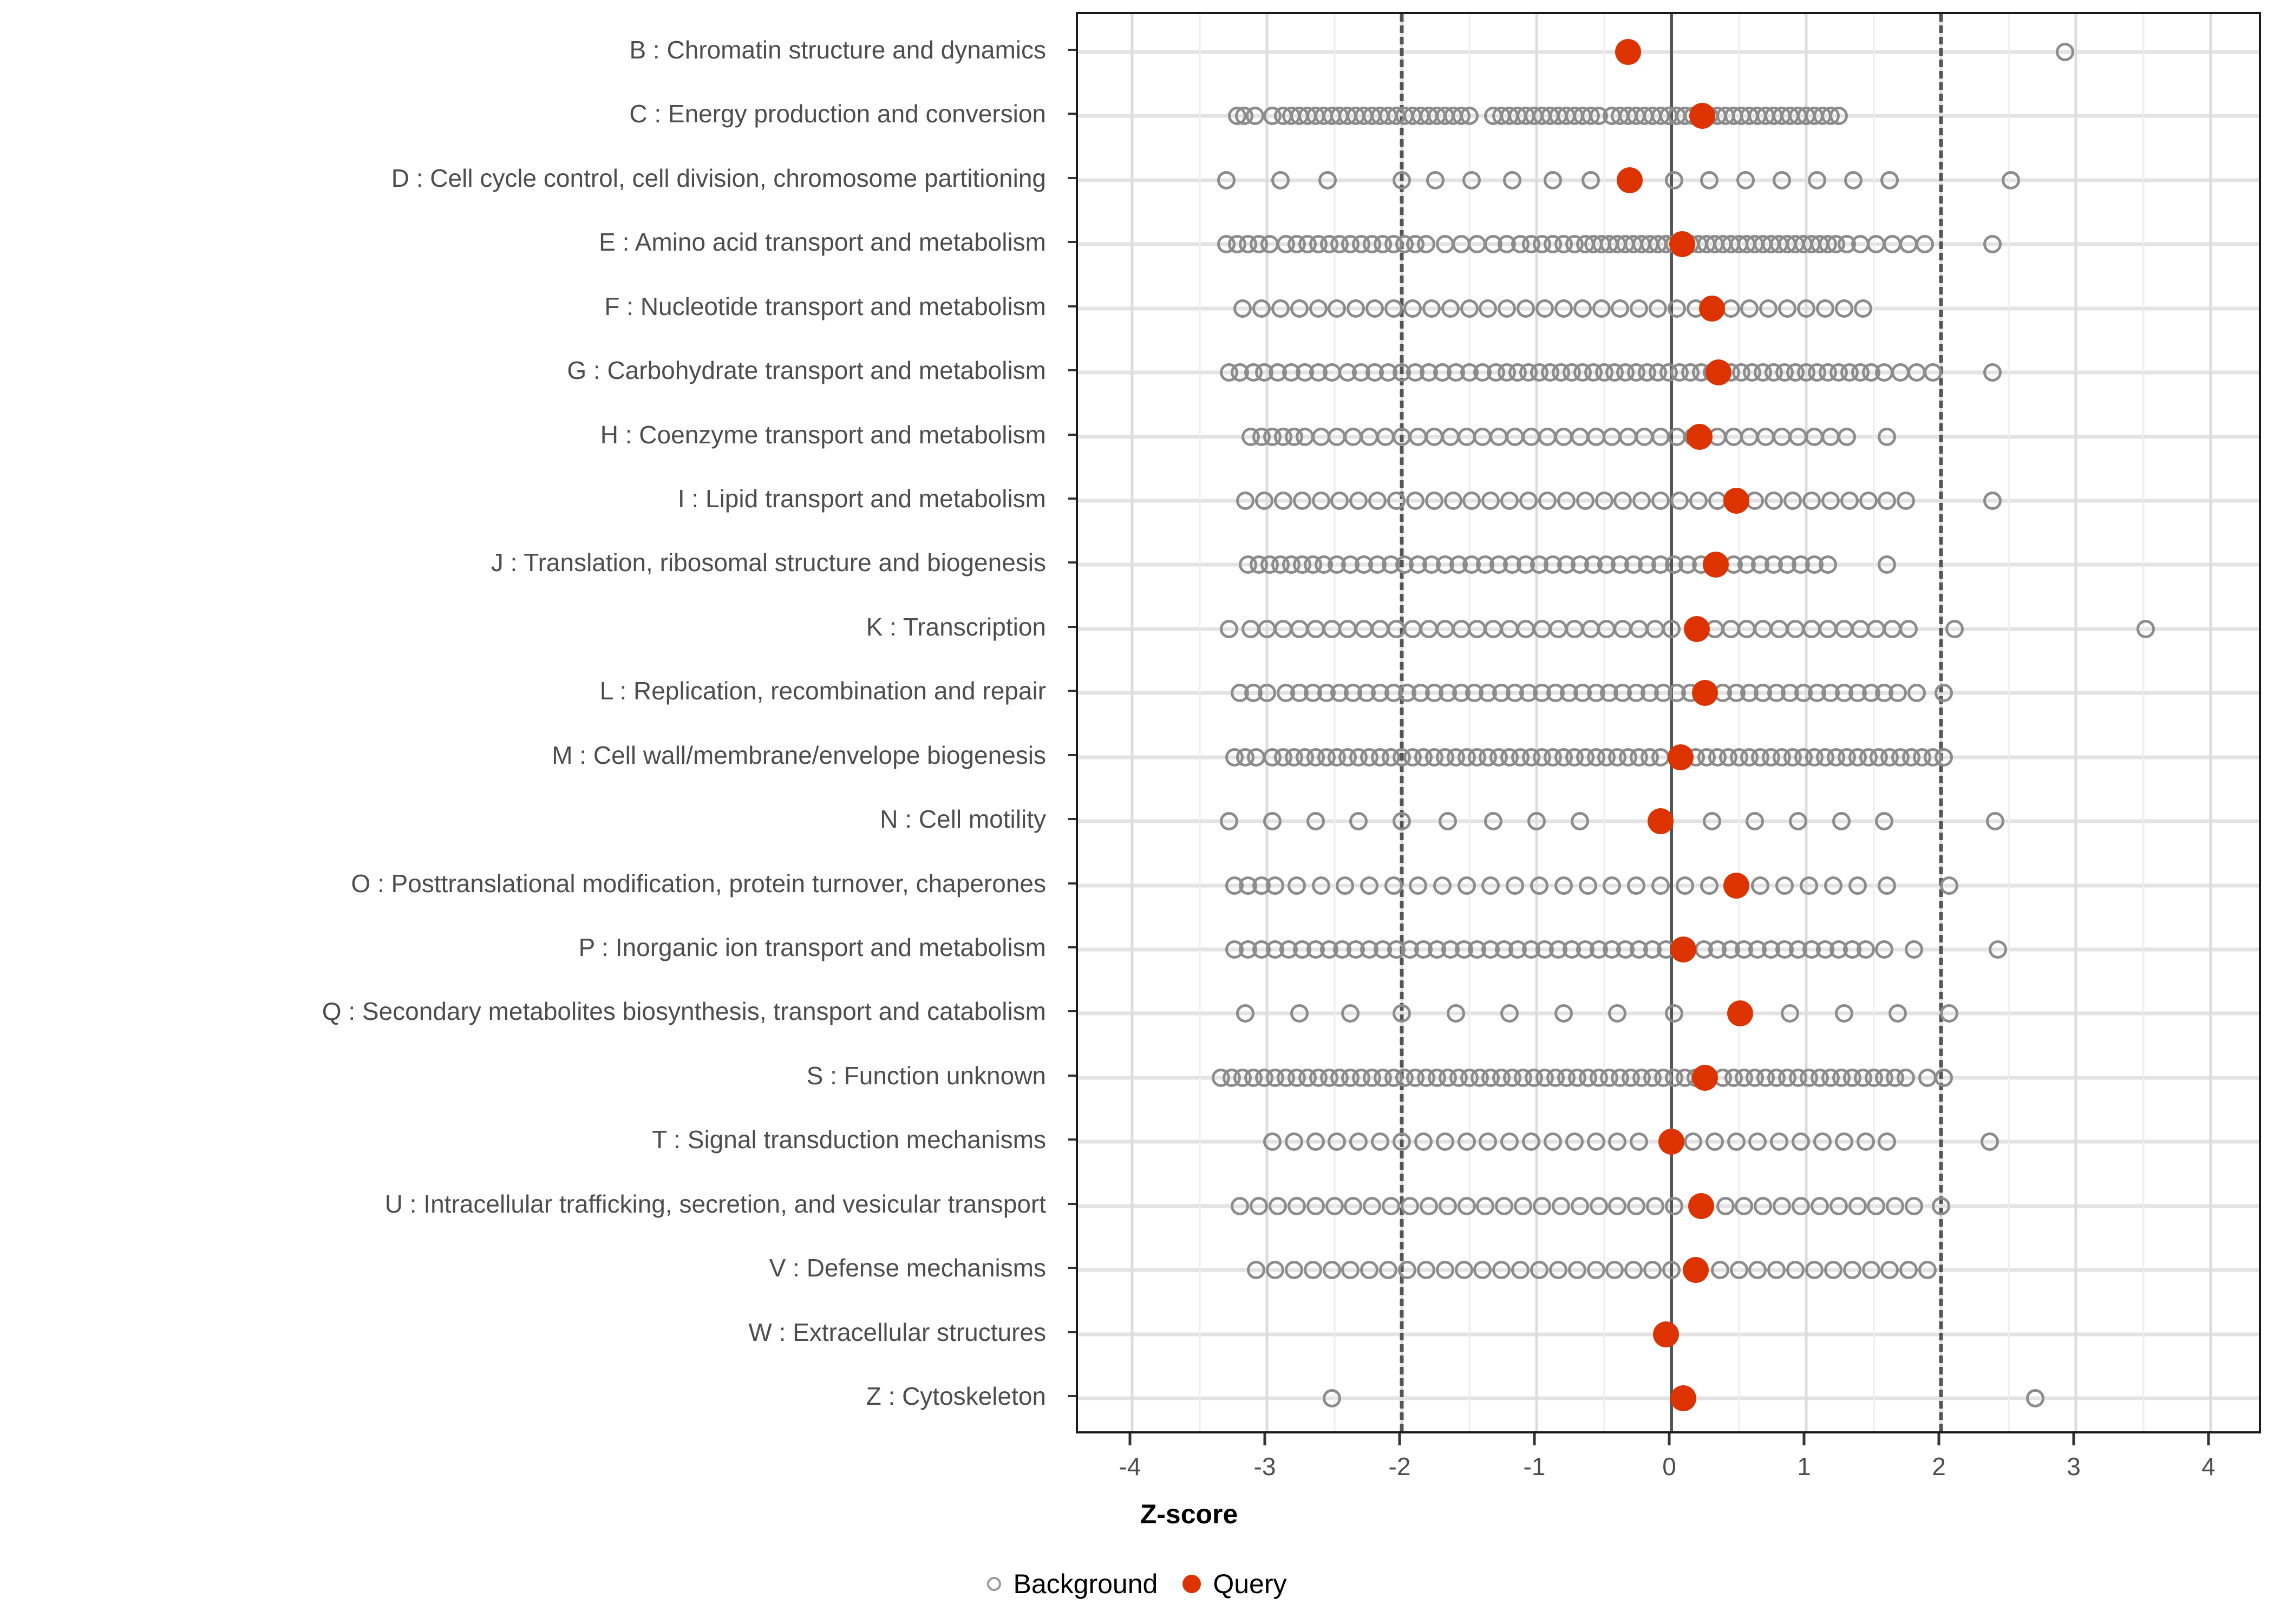 This screenshot has height=1624, width=2274. What do you see at coordinates (1265, 1466) in the screenshot?
I see `x-axis-tick-label: -3` at bounding box center [1265, 1466].